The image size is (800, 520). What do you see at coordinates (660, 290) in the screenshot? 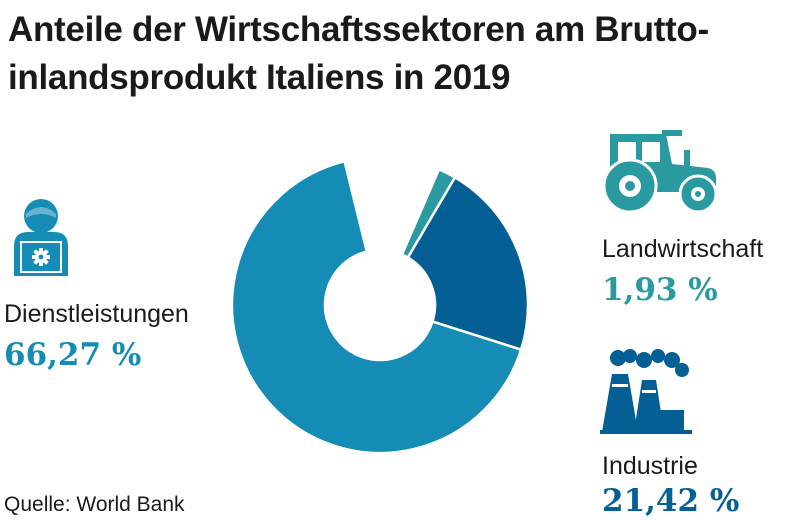
I see `value-landwirtschaft: 1,93 %` at bounding box center [660, 290].